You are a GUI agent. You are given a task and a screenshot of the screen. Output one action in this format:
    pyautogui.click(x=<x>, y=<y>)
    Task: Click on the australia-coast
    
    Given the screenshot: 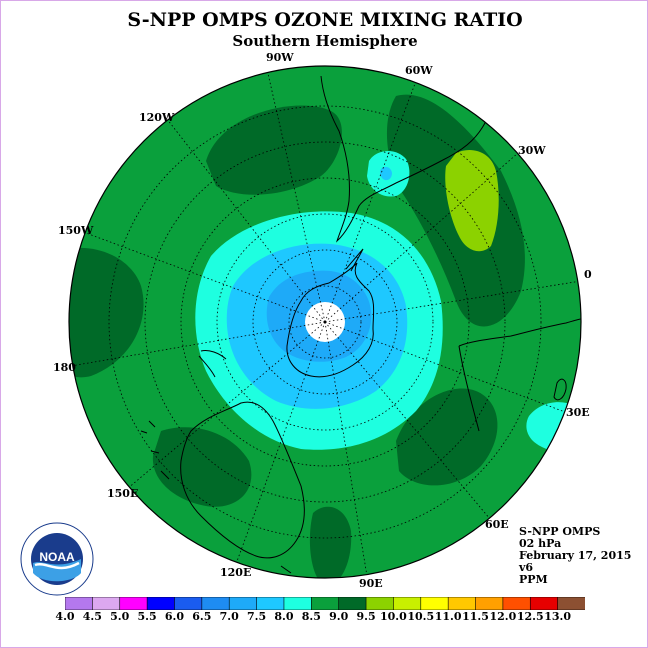 What is the action you would take?
    pyautogui.click(x=242, y=480)
    